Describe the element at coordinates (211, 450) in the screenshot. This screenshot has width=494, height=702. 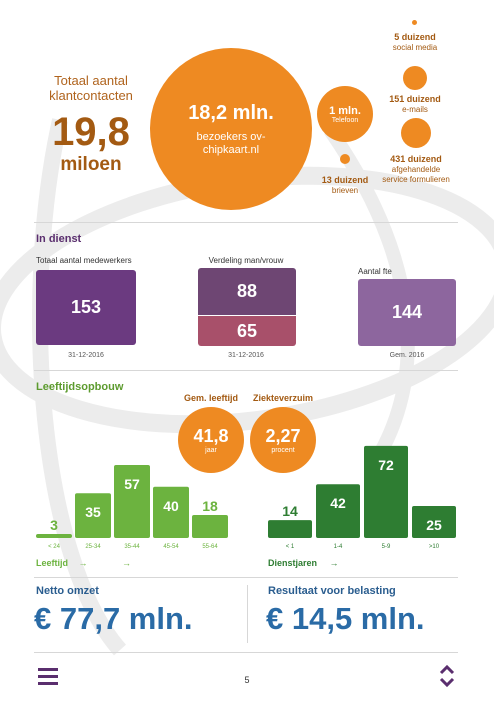
I see `avg-age-unit: jaar` at that location.